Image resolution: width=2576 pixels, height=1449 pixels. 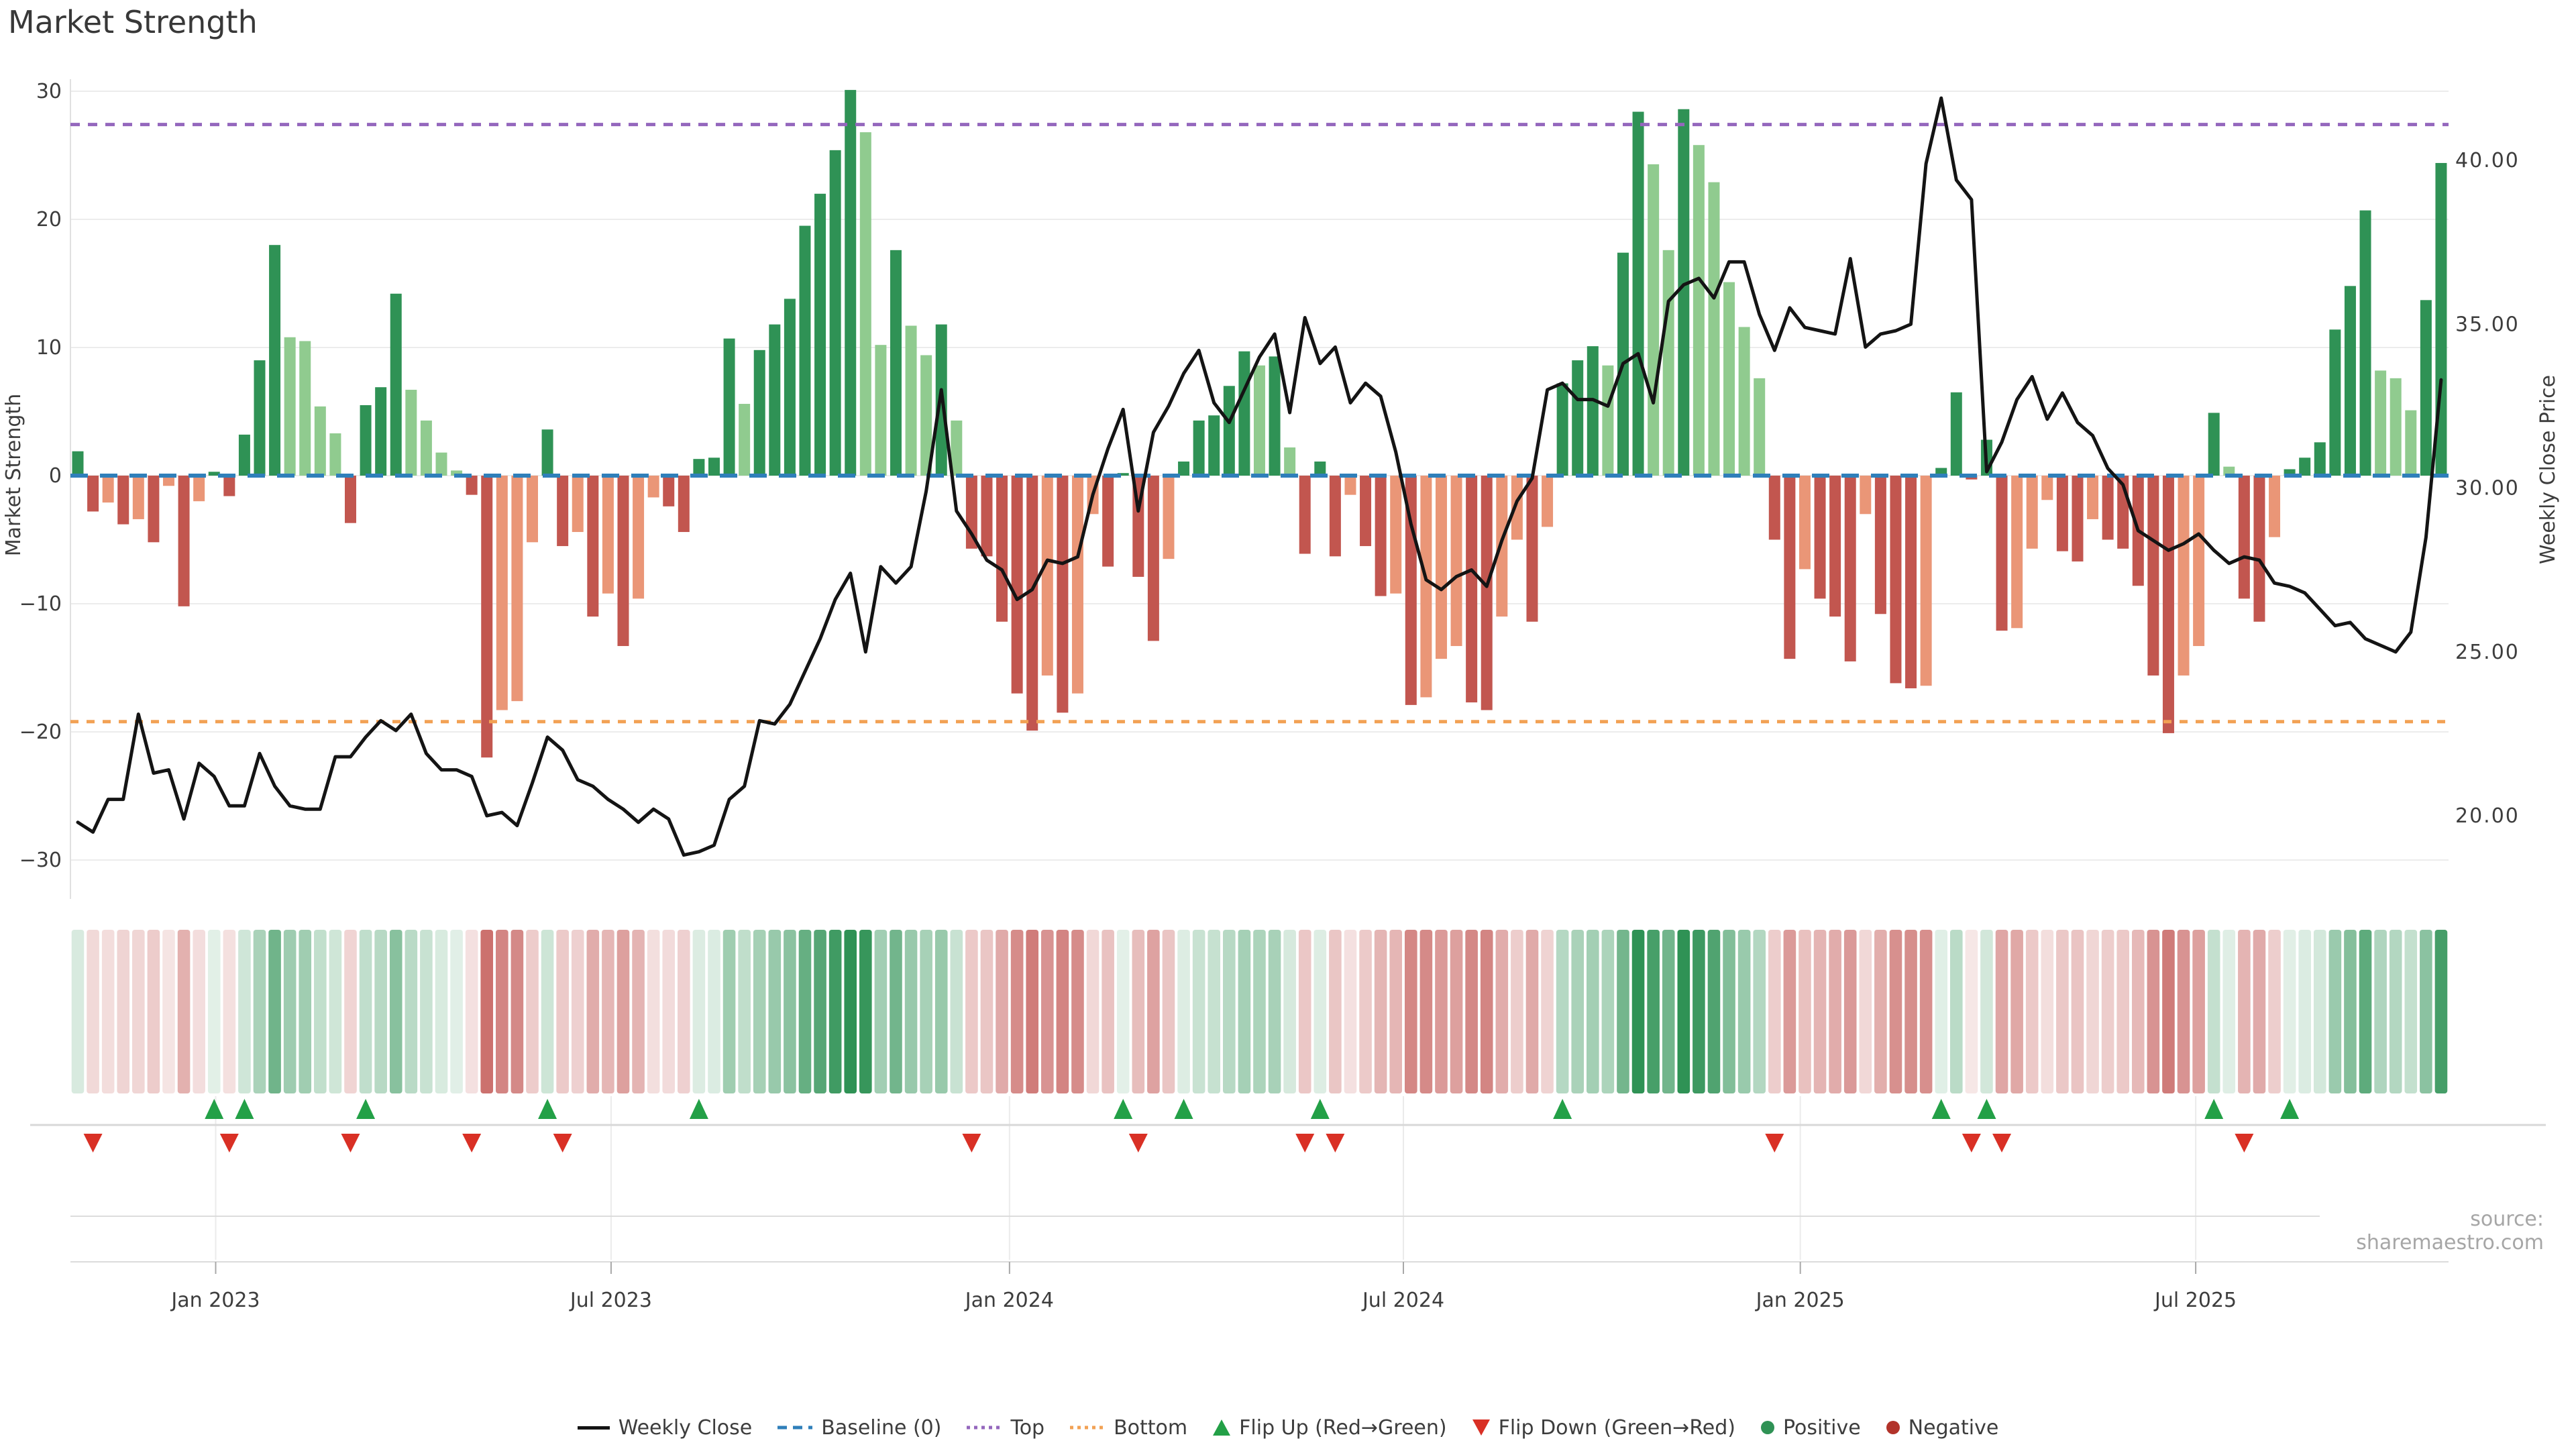 What do you see at coordinates (2487, 324) in the screenshot?
I see `right-tick-label: 35.00` at bounding box center [2487, 324].